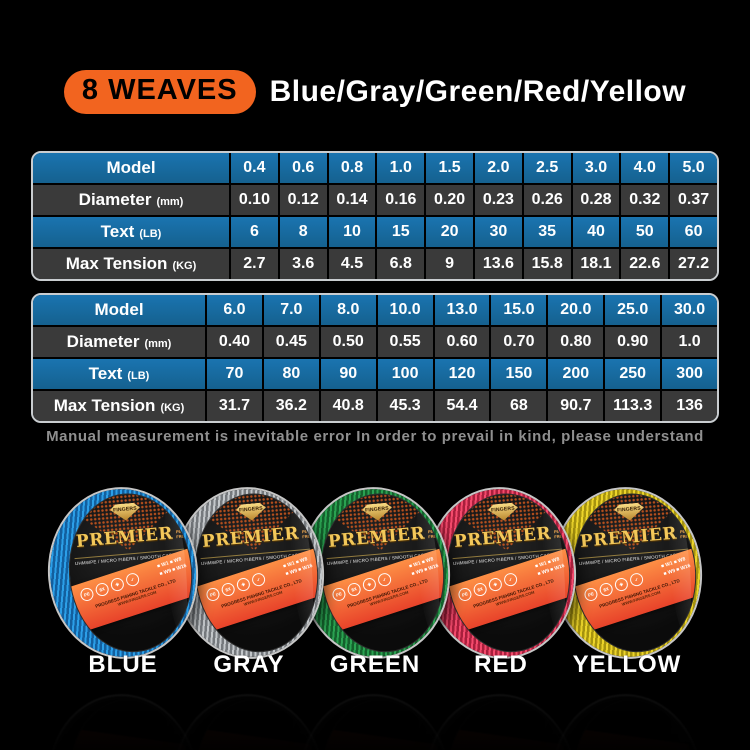 Image resolution: width=750 pixels, height=750 pixels. Describe the element at coordinates (290, 406) in the screenshot. I see `cell-value: 36.2` at that location.